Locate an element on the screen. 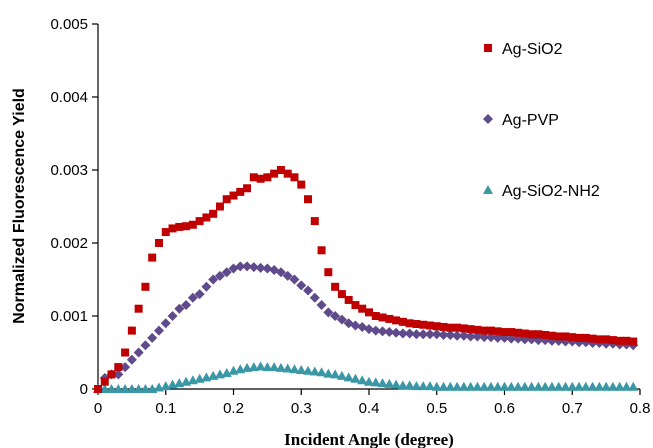 This screenshot has width=653, height=448. x-axis-title: Incident Angle (degree) is located at coordinates (369, 439).